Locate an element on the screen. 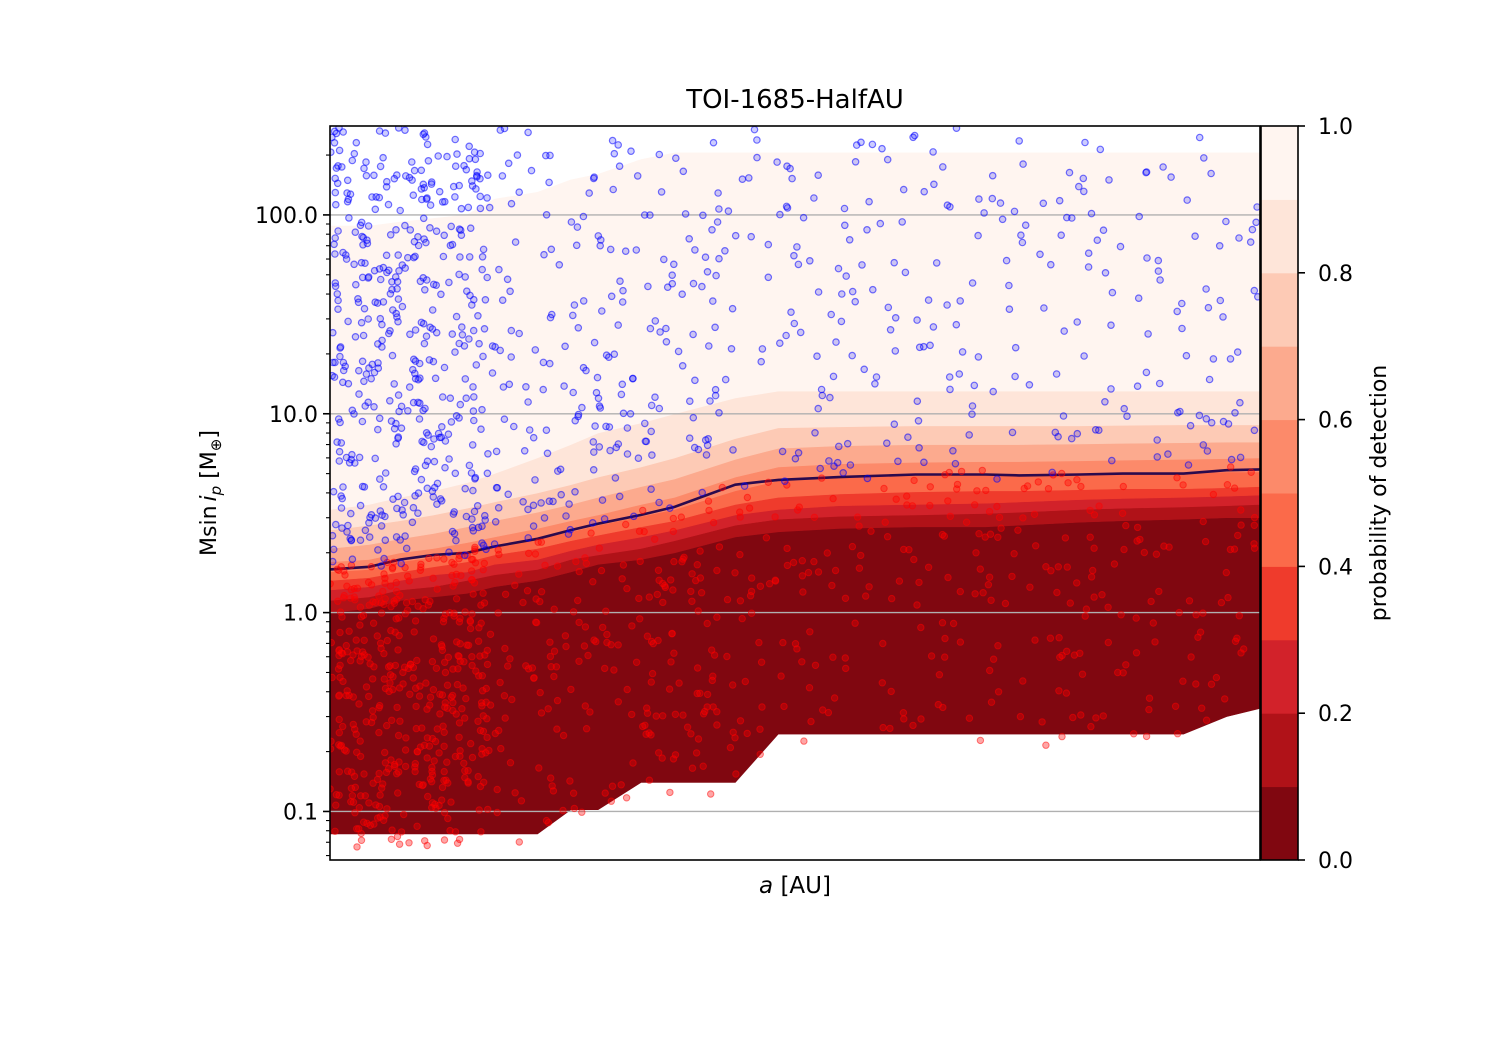 The image size is (1500, 1050). colorbar-bands is located at coordinates (1279, 493).